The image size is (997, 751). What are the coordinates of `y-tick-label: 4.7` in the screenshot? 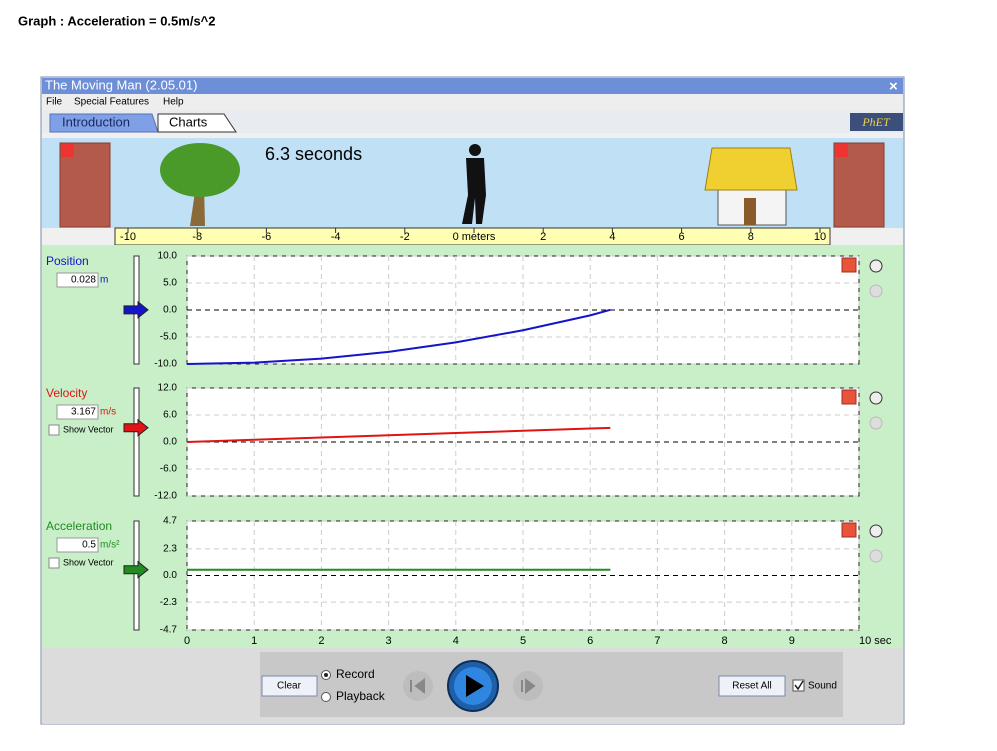 It's located at (170, 521).